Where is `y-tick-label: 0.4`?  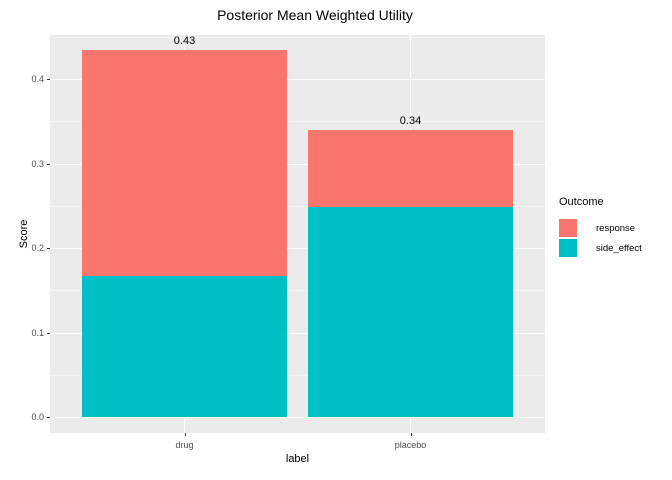
y-tick-label: 0.4 is located at coordinates (37, 79).